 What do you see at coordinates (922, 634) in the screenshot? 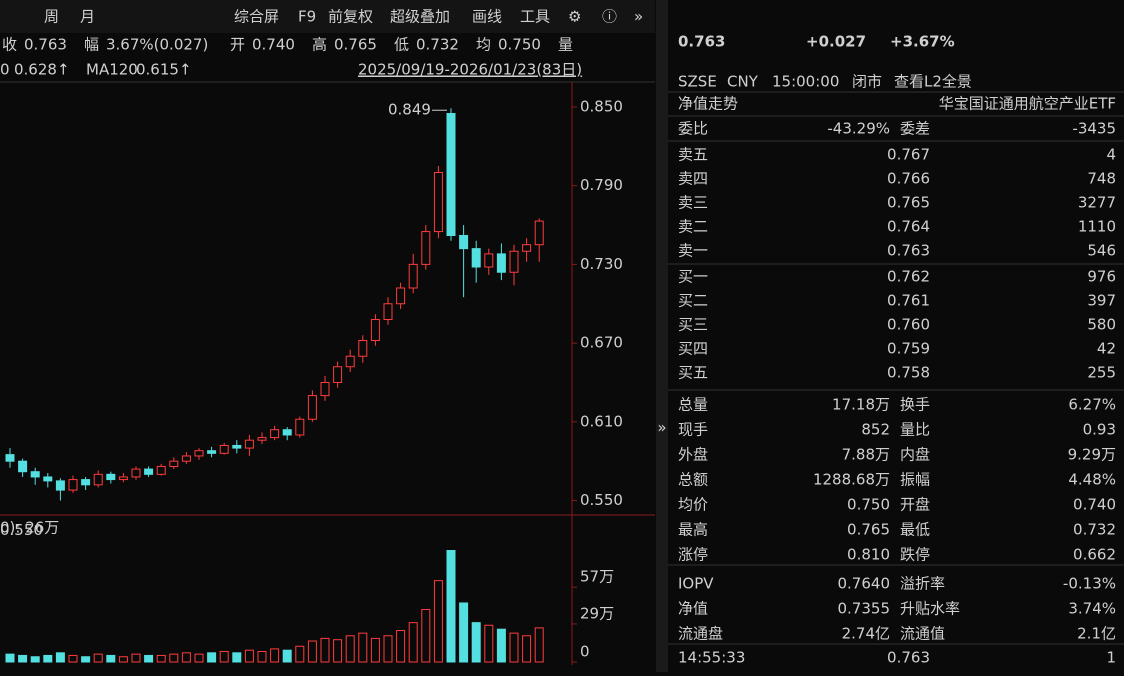
I see `stat-label: 流通值` at bounding box center [922, 634].